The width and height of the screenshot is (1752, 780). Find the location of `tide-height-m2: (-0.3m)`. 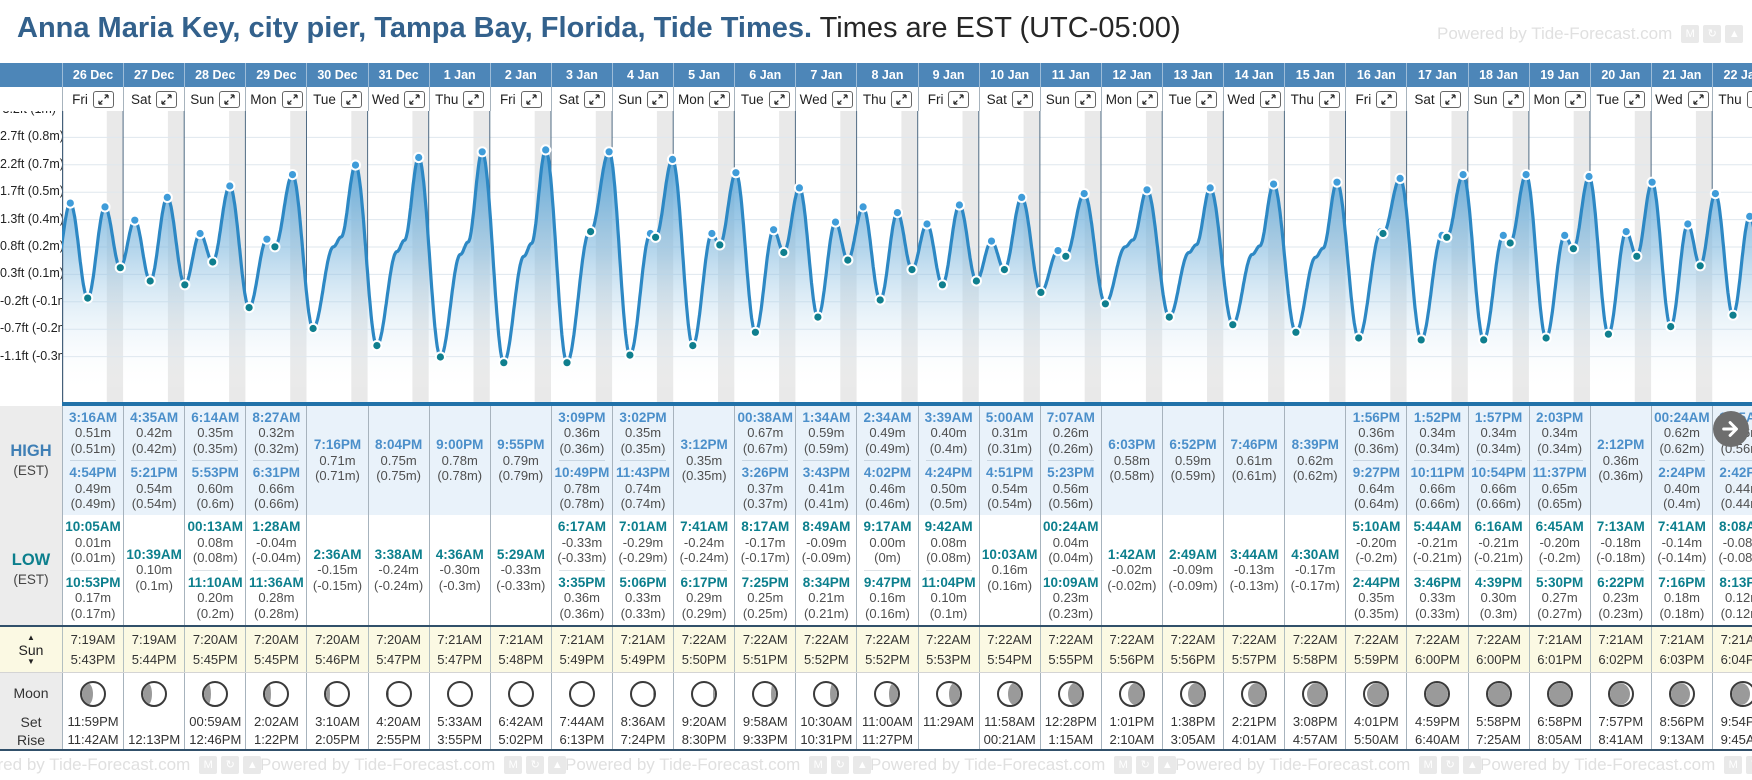

tide-height-m2: (-0.3m) is located at coordinates (459, 585).